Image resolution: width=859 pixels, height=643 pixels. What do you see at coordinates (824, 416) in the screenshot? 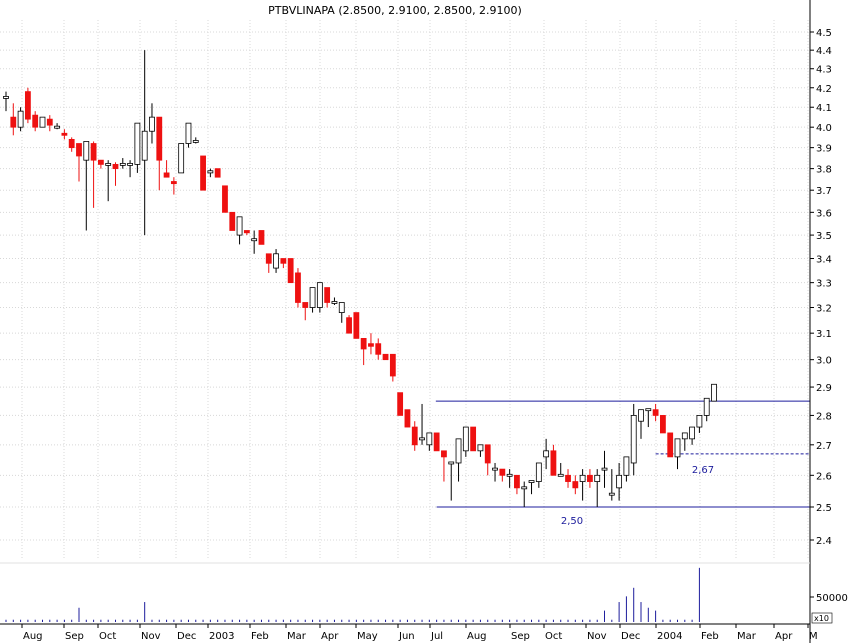
I see `y-tick-label: 2.8` at bounding box center [824, 416].